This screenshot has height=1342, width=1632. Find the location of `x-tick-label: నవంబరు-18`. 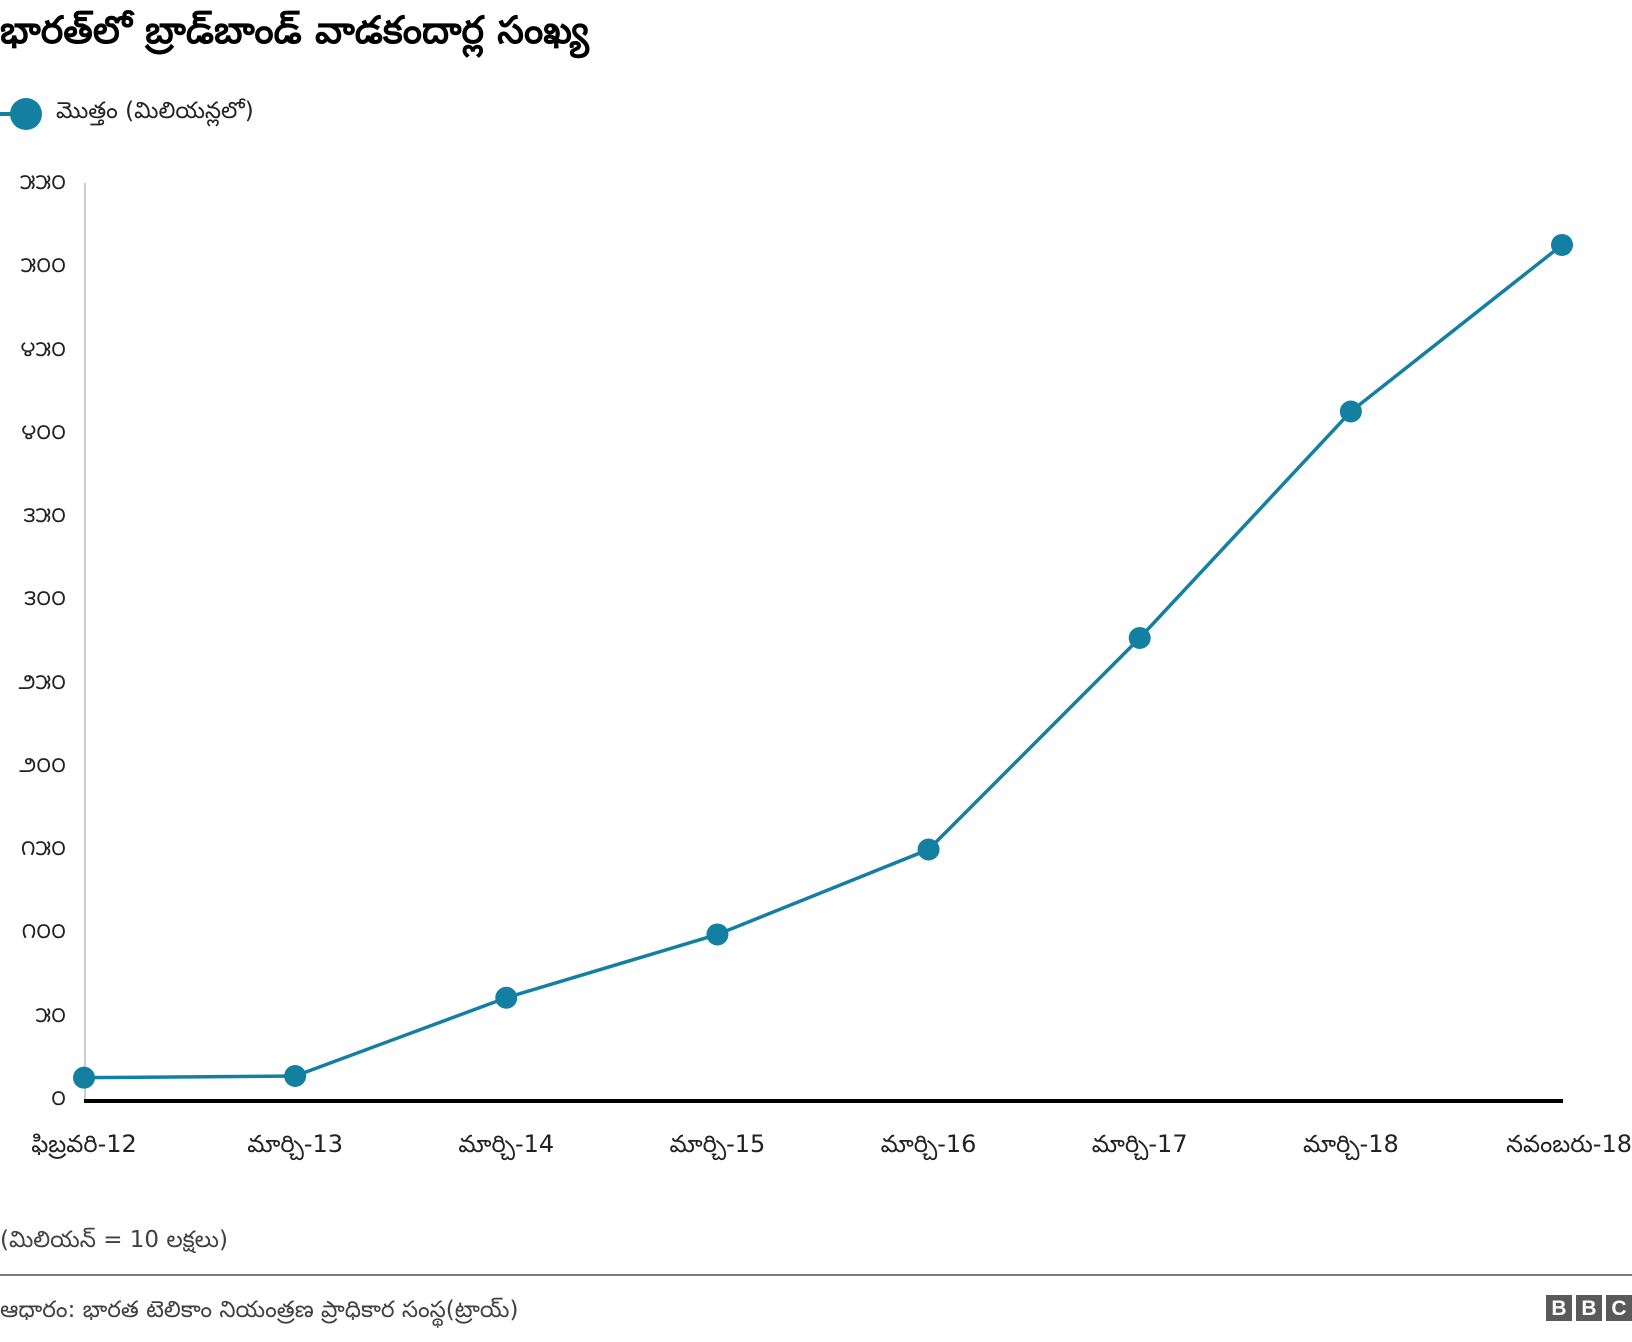

x-tick-label: నవంబరు-18 is located at coordinates (1569, 1144).